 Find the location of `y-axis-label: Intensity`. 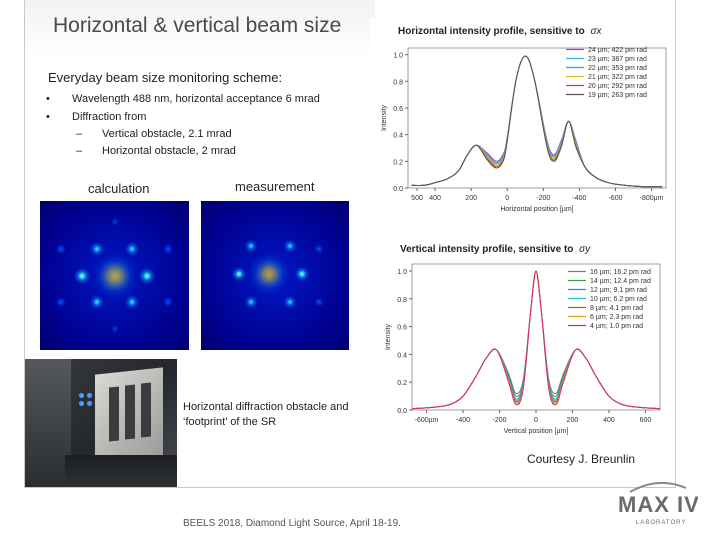

y-axis-label: Intensity is located at coordinates (388, 336).